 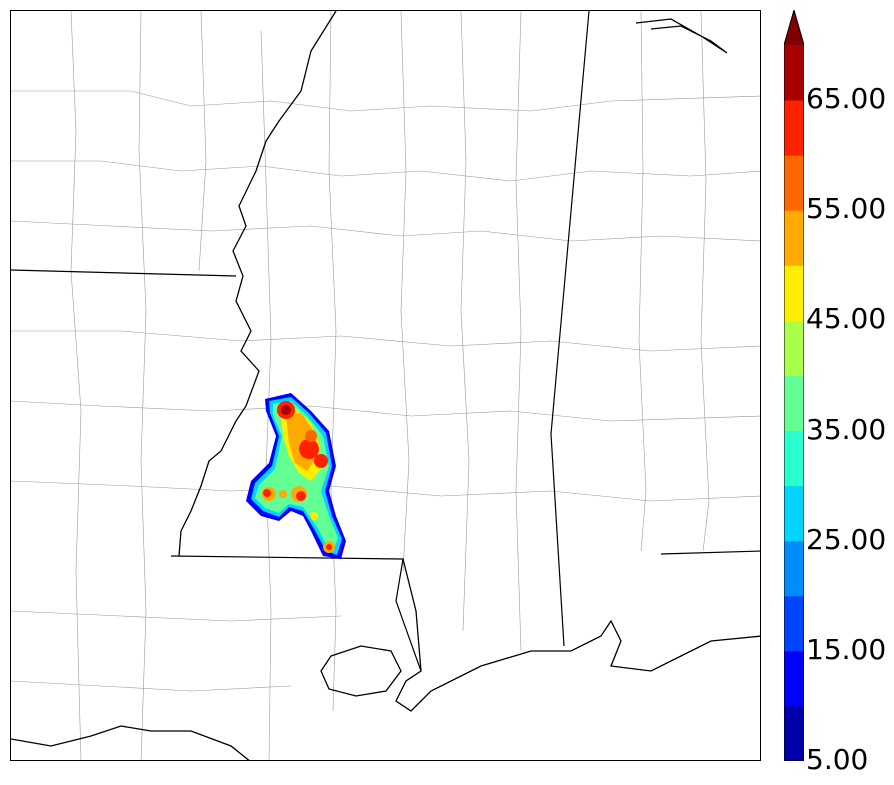 What do you see at coordinates (846, 99) in the screenshot?
I see `colorbar-tick-label: 65.00` at bounding box center [846, 99].